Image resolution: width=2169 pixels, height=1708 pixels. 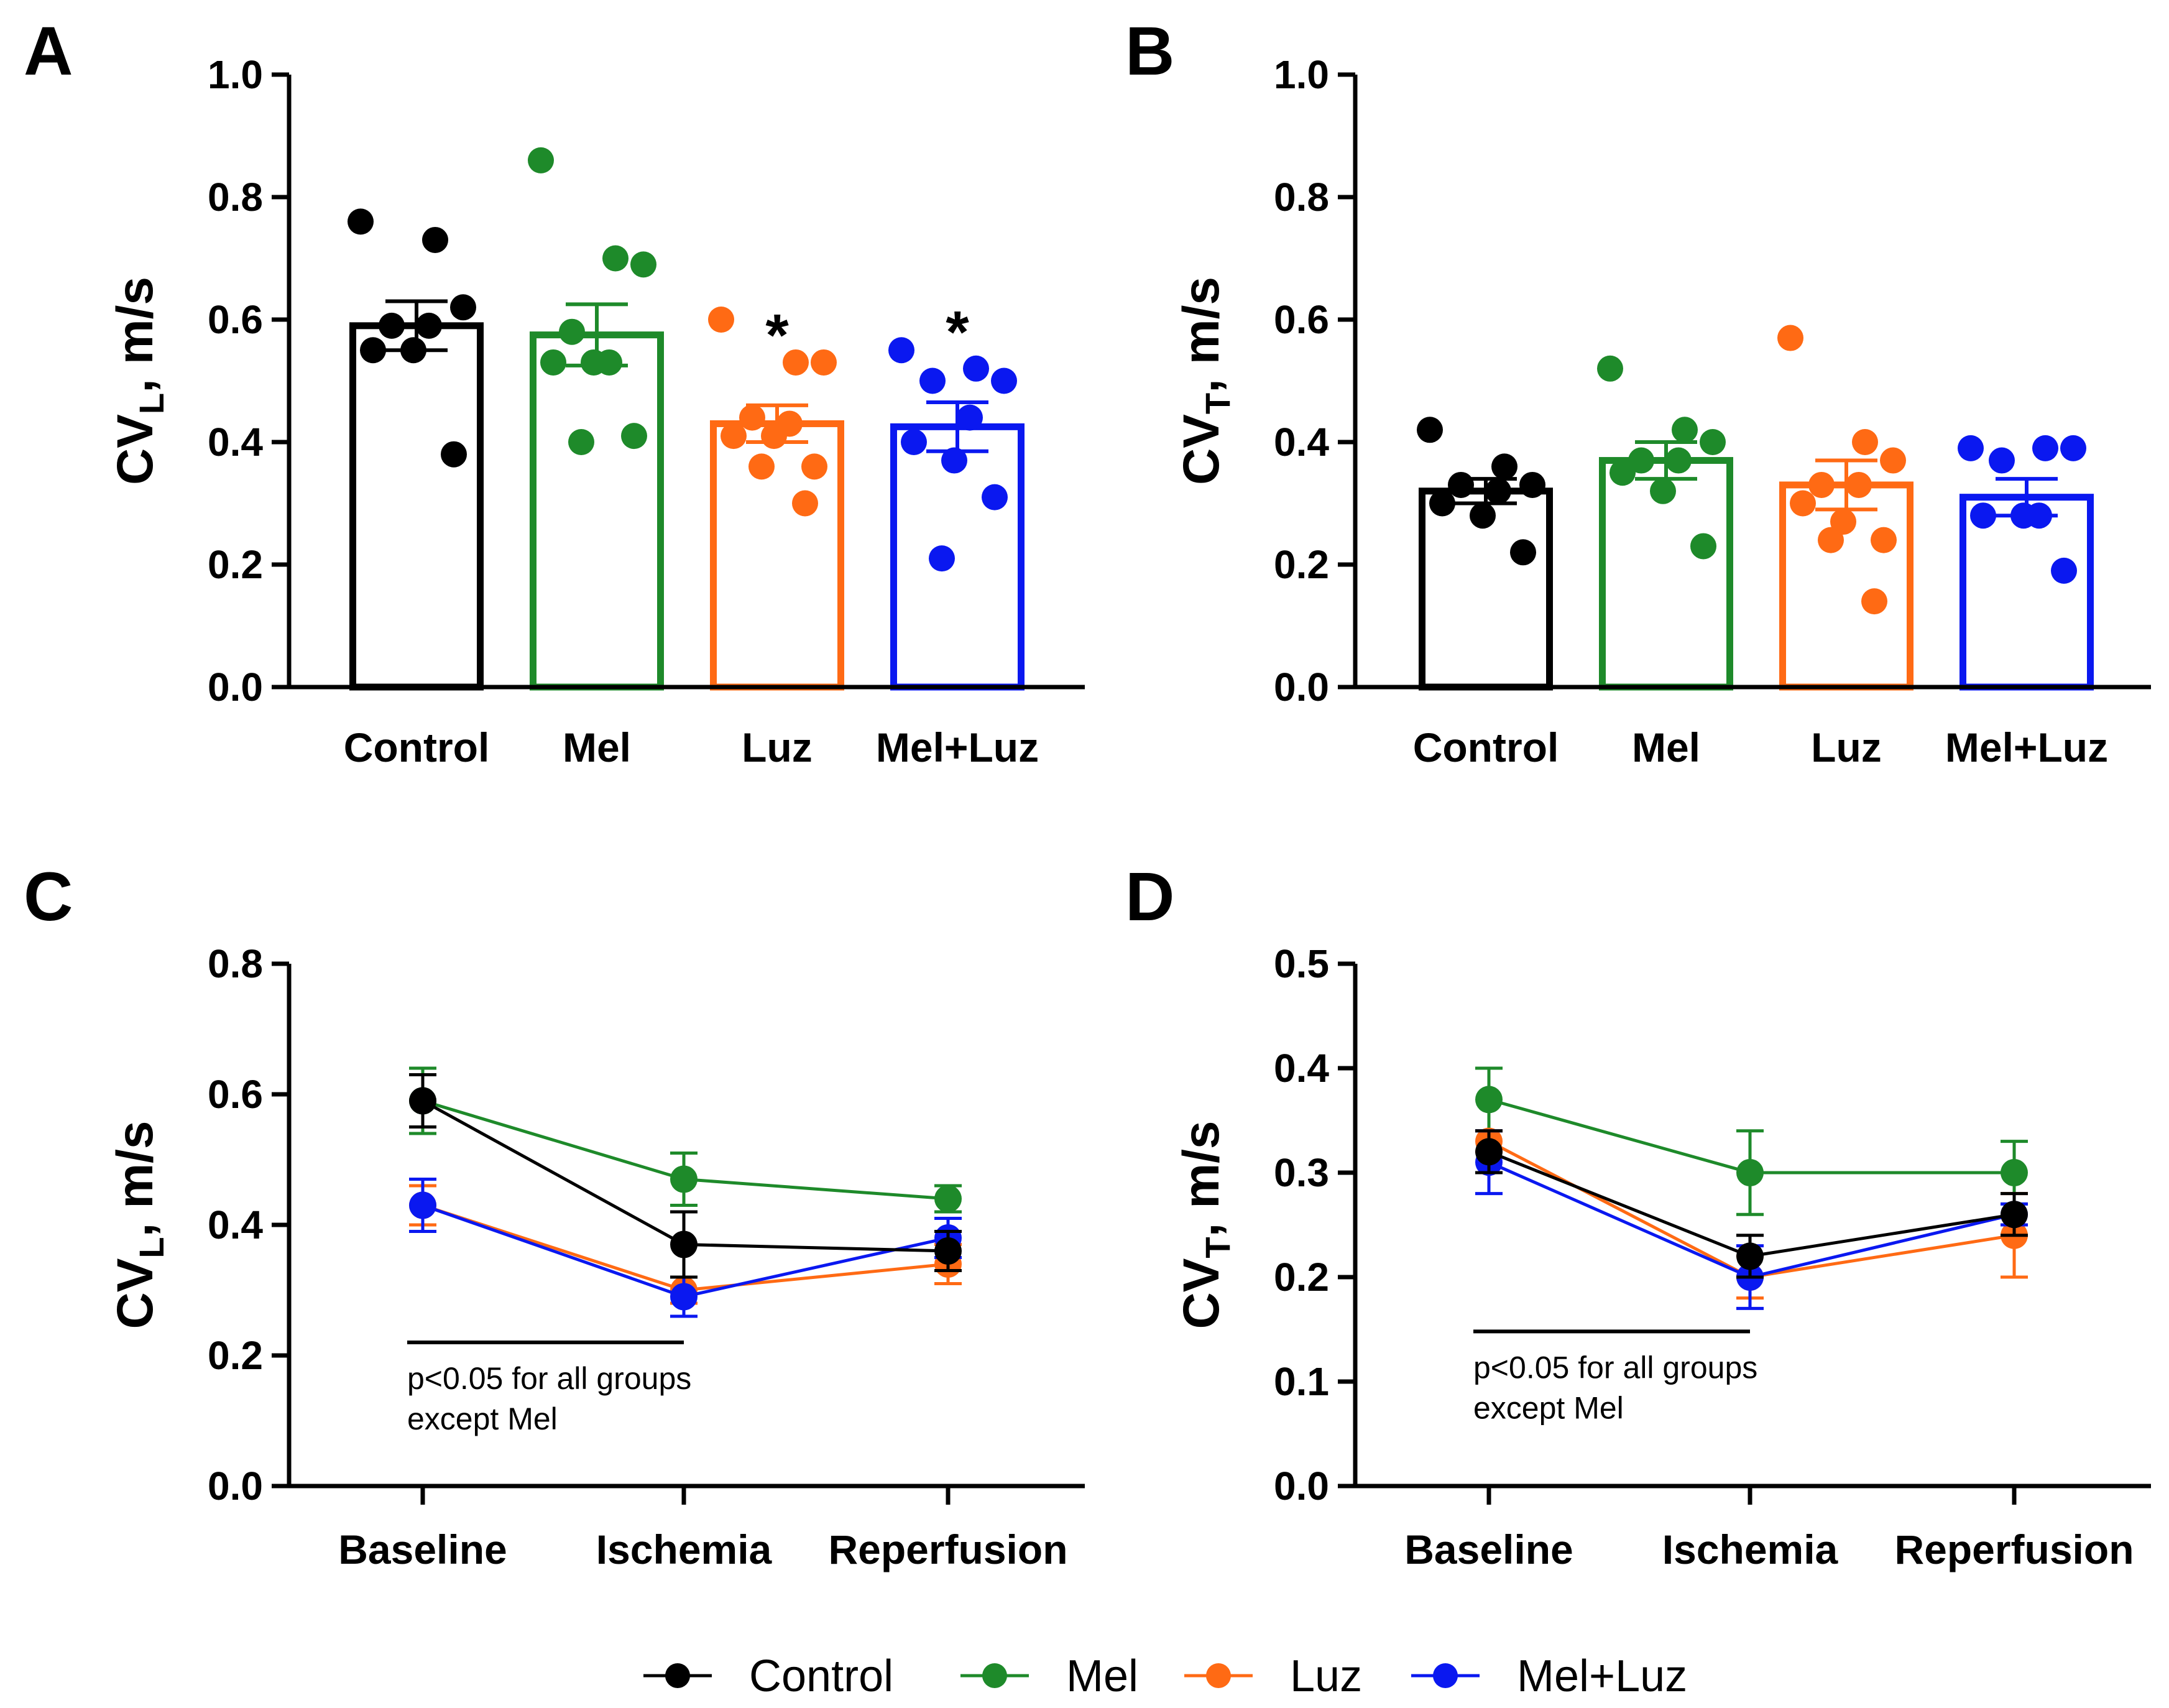 What do you see at coordinates (1149, 51) in the screenshot?
I see `panel-letter: B` at bounding box center [1149, 51].